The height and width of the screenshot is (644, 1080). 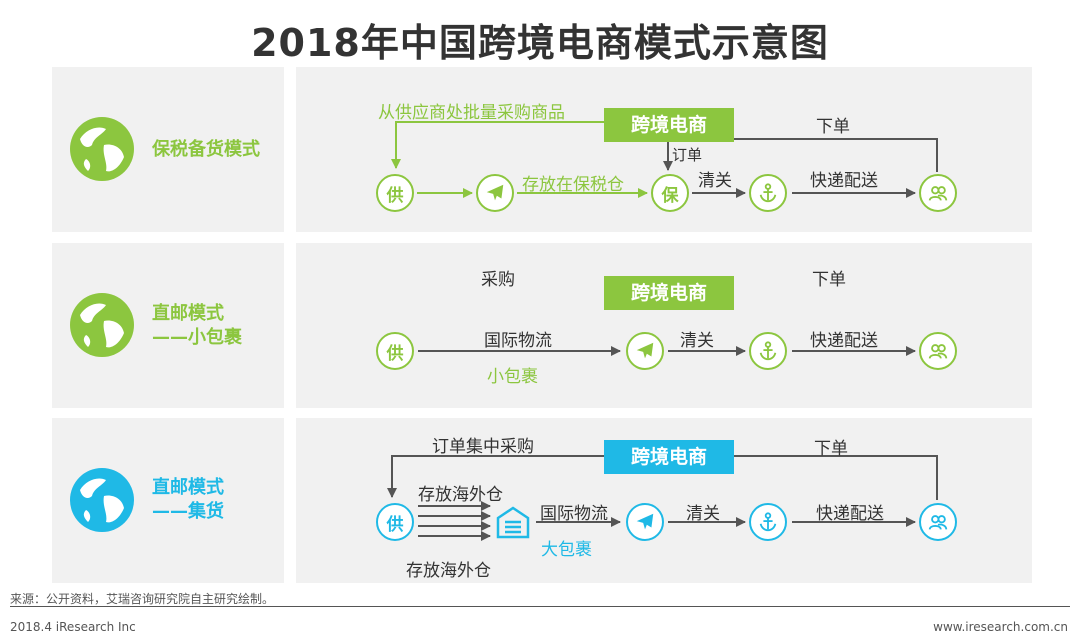 What do you see at coordinates (448, 571) in the screenshot?
I see `storage-bottom-label: 存放海外仓` at bounding box center [448, 571].